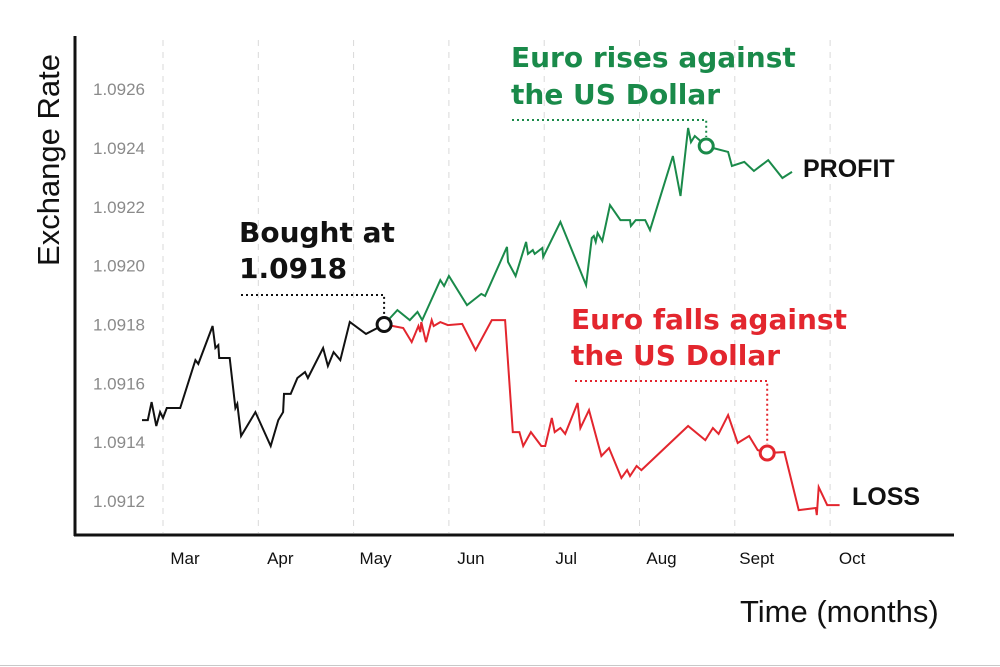  Describe the element at coordinates (886, 497) in the screenshot. I see `loss-label: LOSS` at that location.